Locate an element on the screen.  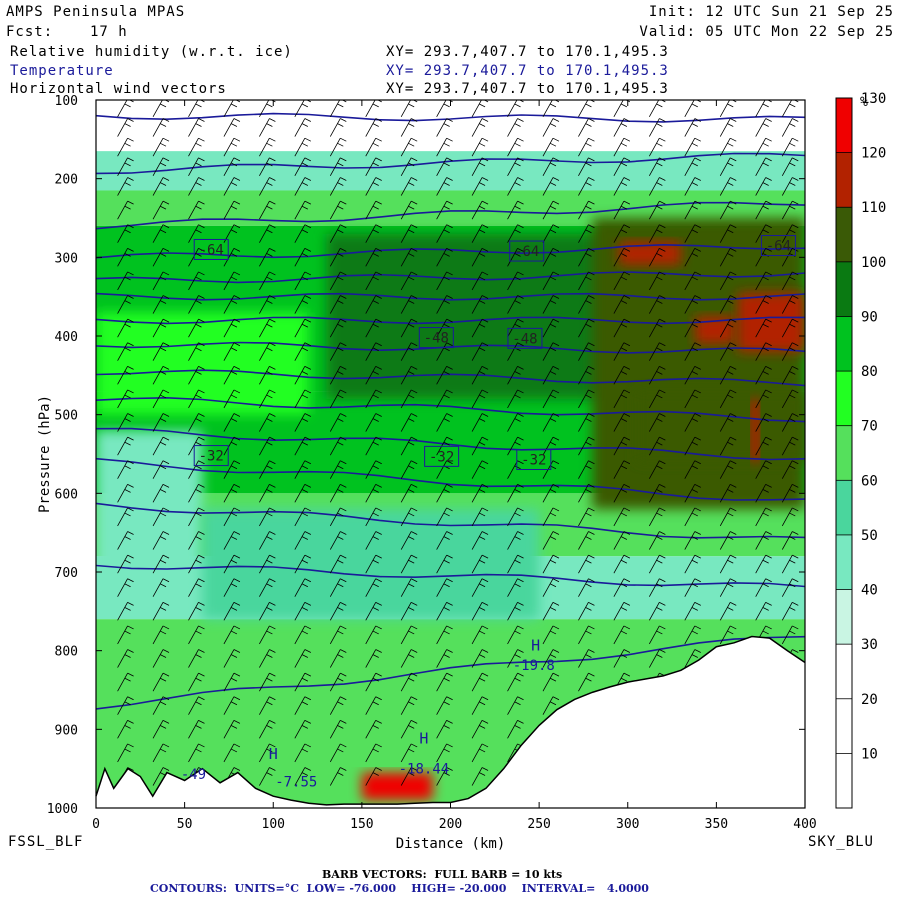
y-tick-label: 900 is located at coordinates (66, 730).